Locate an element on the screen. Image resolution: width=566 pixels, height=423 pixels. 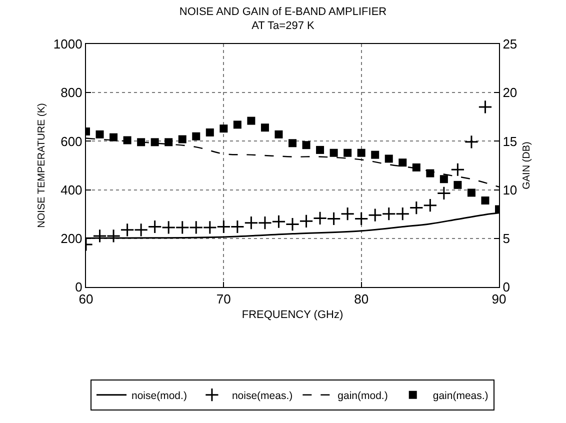
x-tick-label: 80 is located at coordinates (361, 299).